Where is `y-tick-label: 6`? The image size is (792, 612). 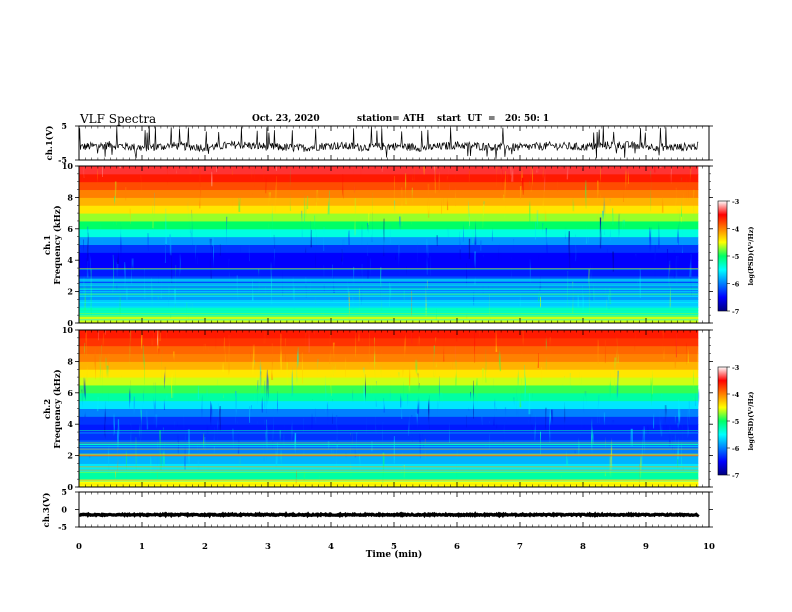
y-tick-label: 6 is located at coordinates (70, 393).